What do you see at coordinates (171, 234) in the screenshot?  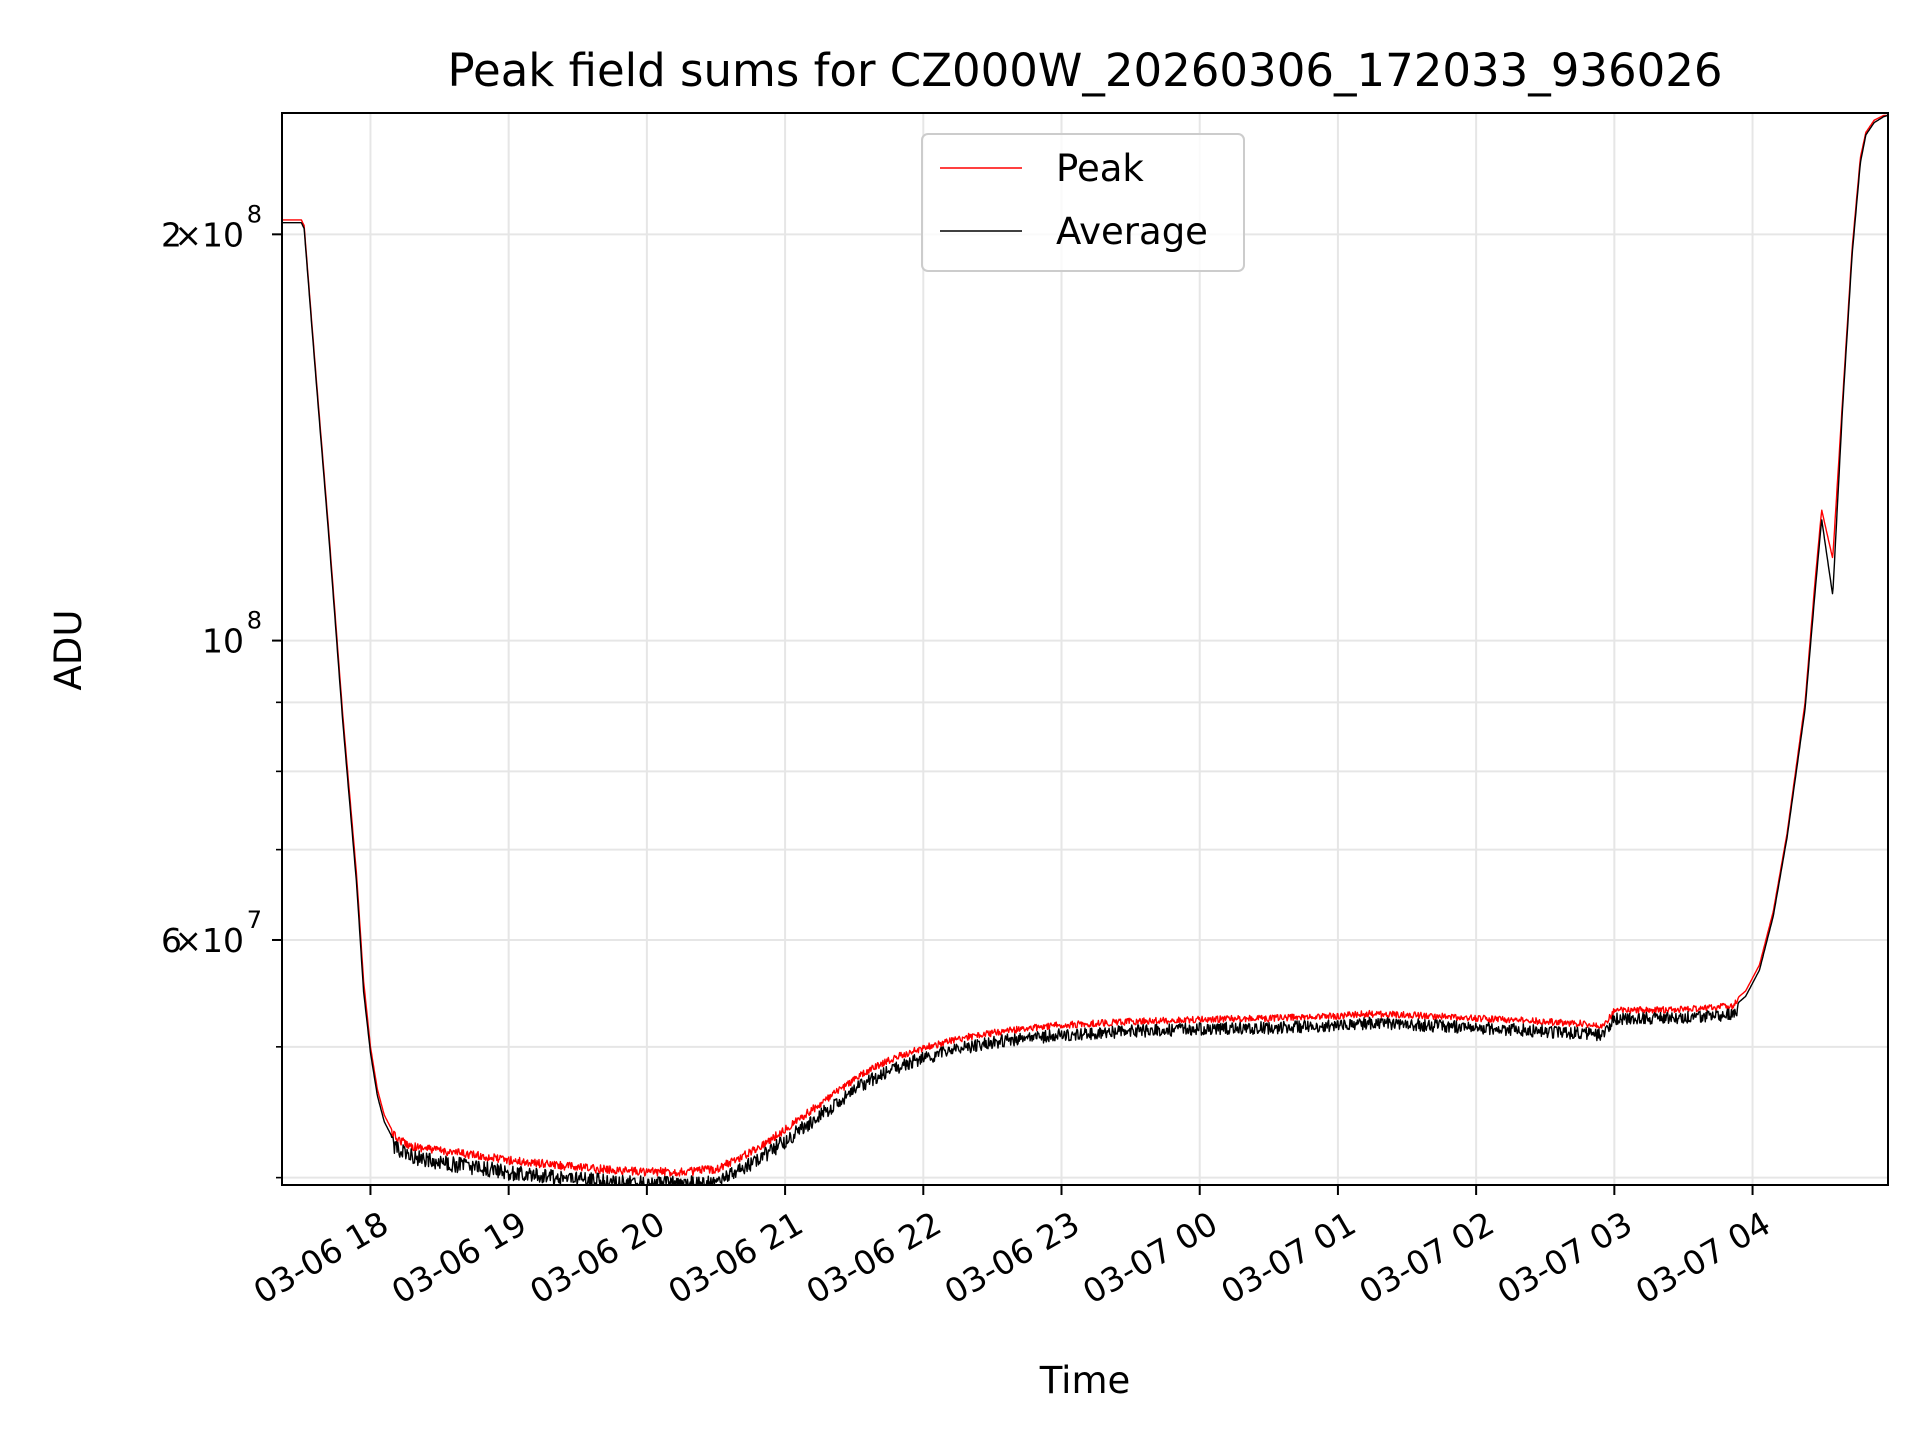 I see `y-tick-mantissa: 2` at bounding box center [171, 234].